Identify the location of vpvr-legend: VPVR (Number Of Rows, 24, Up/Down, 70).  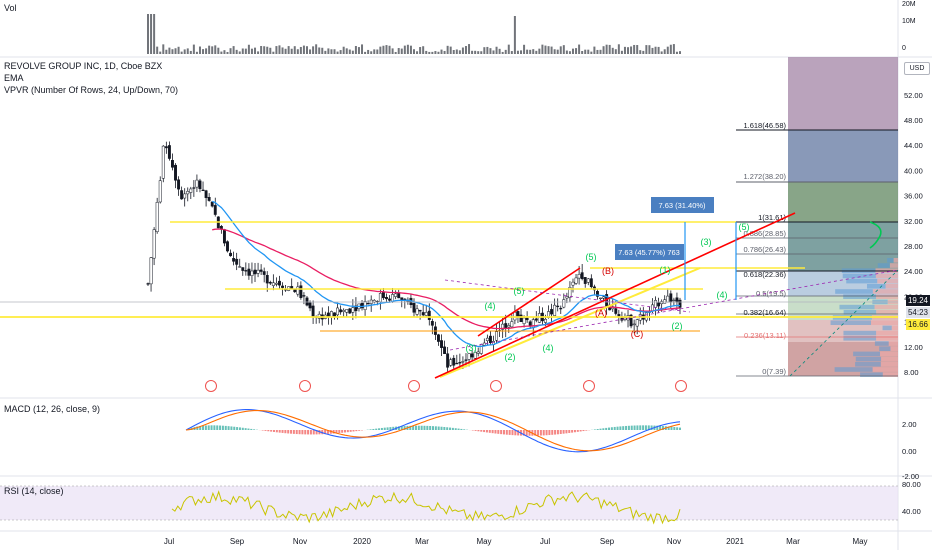
(91, 90).